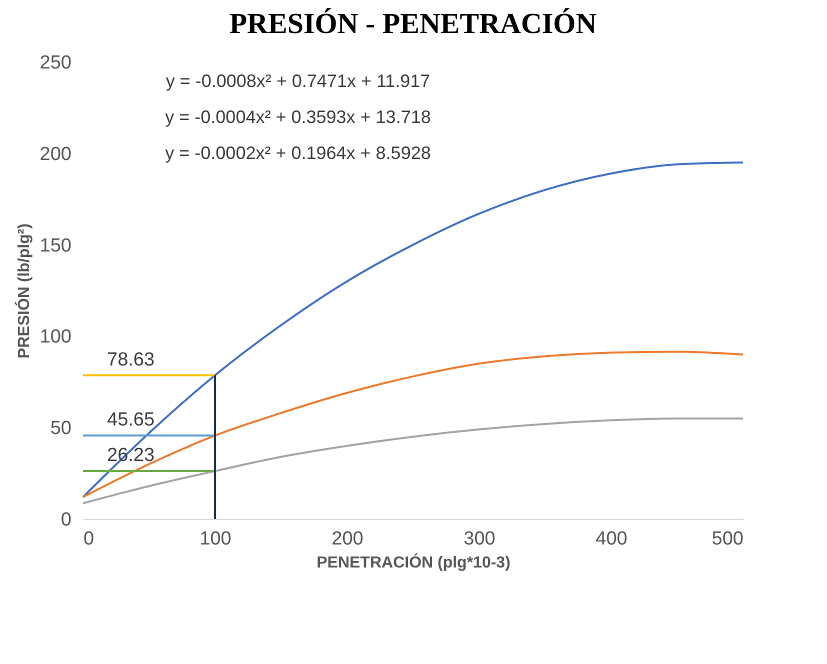 The image size is (827, 664). What do you see at coordinates (131, 420) in the screenshot?
I see `data-label: 45.65` at bounding box center [131, 420].